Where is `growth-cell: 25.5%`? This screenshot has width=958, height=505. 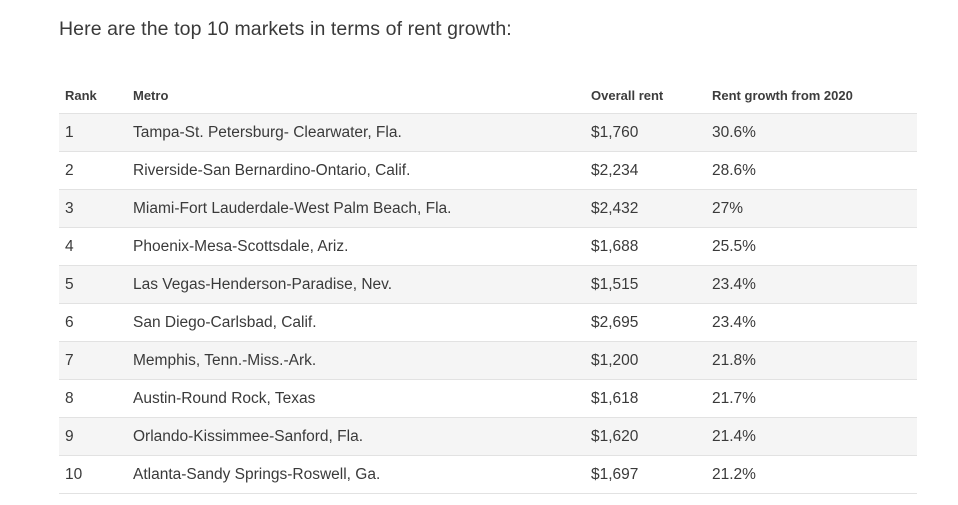 growth-cell: 25.5% is located at coordinates (814, 246).